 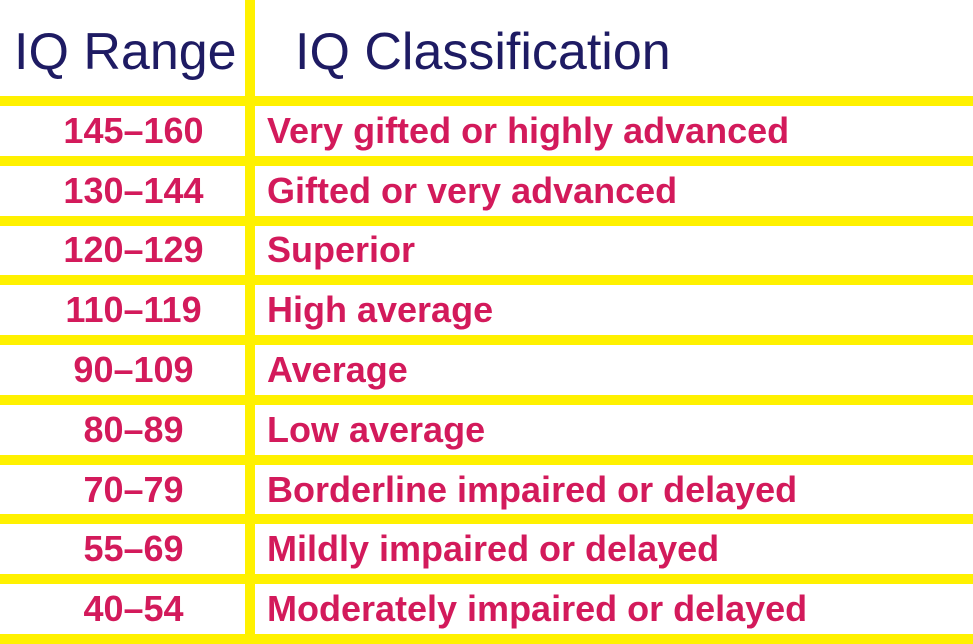 I want to click on table-row: 55–69 Mildly impaired or delayed, so click(x=486, y=554).